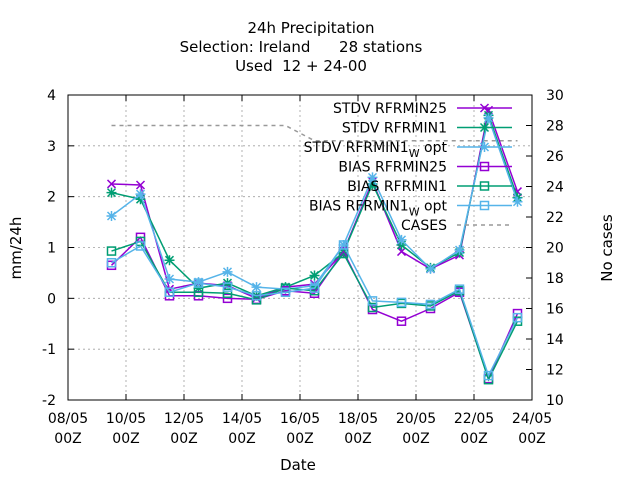 The width and height of the screenshot is (640, 480). What do you see at coordinates (397, 187) in the screenshot?
I see `legend-label: BIAS RFRMIN1` at bounding box center [397, 187].